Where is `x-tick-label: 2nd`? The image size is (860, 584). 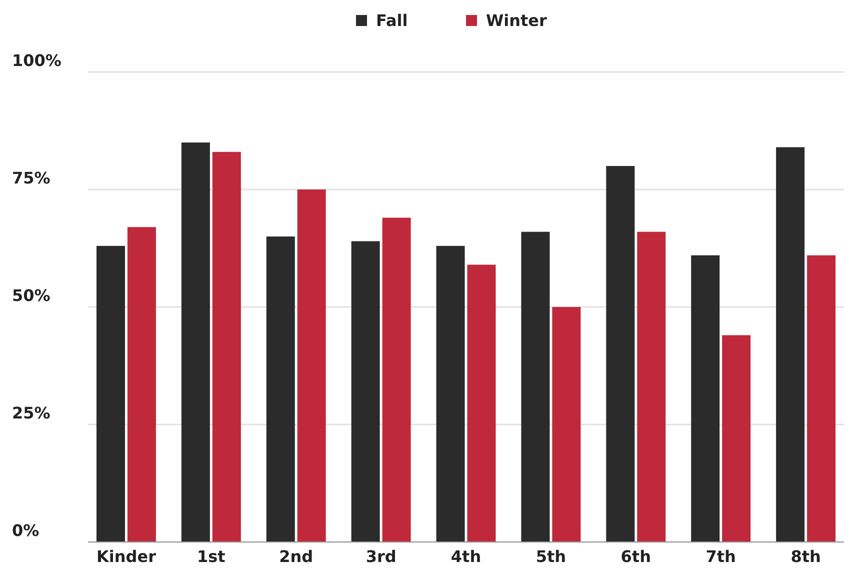 x-tick-label: 2nd is located at coordinates (296, 556).